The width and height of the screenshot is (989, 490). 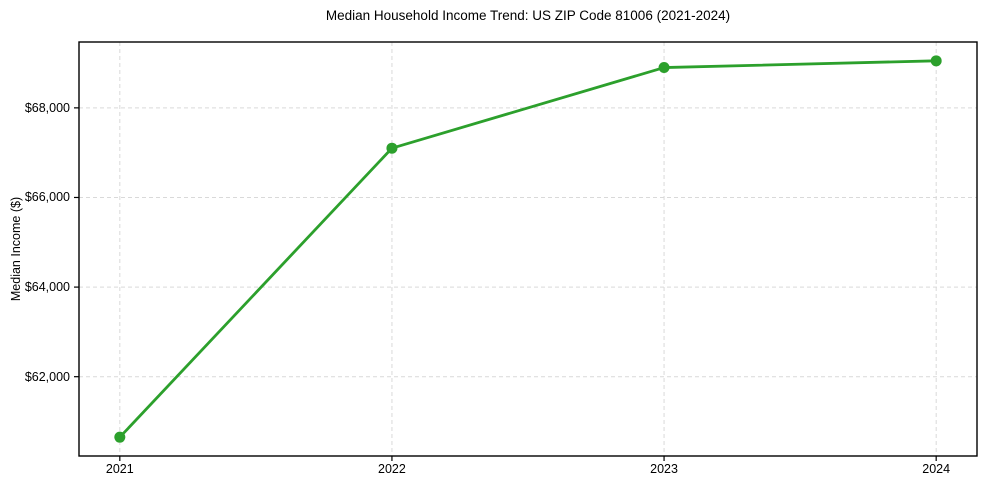 I want to click on data-point-2024, so click(x=936, y=61).